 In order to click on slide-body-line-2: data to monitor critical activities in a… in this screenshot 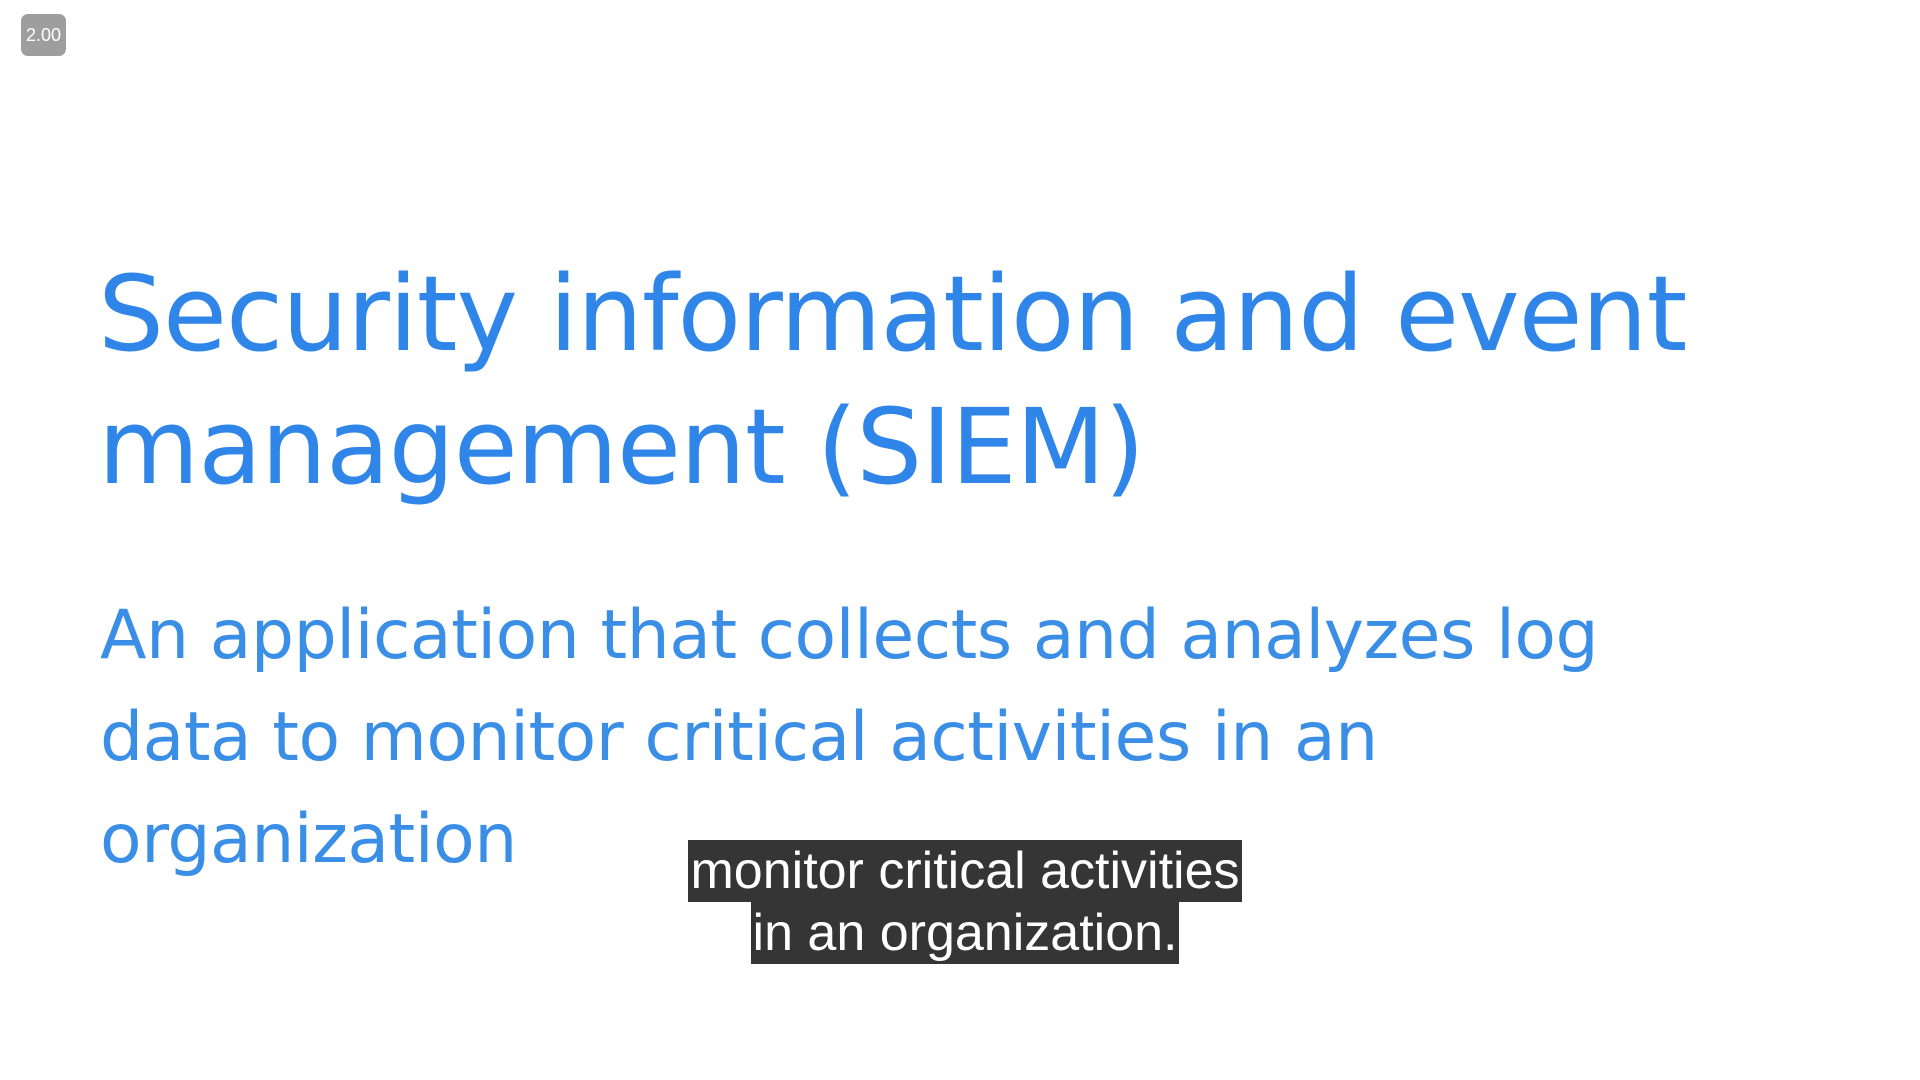, I will do `click(739, 737)`.